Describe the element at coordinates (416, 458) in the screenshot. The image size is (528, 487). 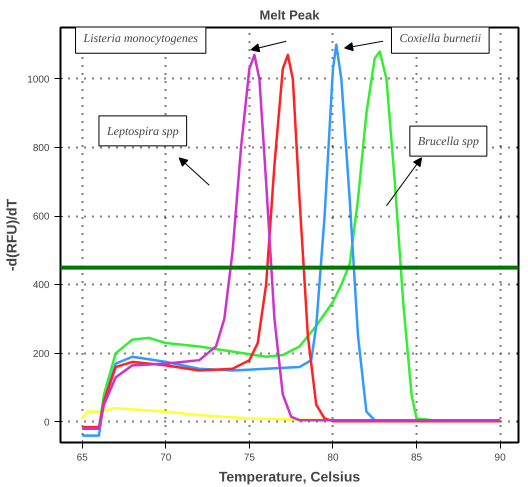
I see `x-tick-label: 85` at that location.